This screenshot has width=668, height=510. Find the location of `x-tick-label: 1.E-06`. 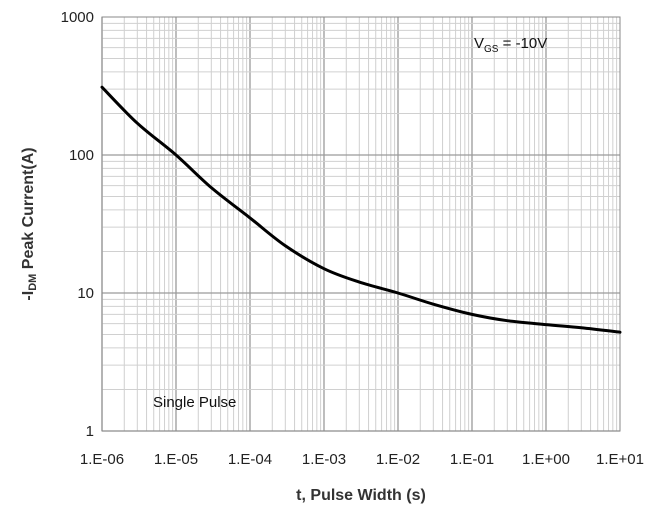

x-tick-label: 1.E-06 is located at coordinates (102, 459).